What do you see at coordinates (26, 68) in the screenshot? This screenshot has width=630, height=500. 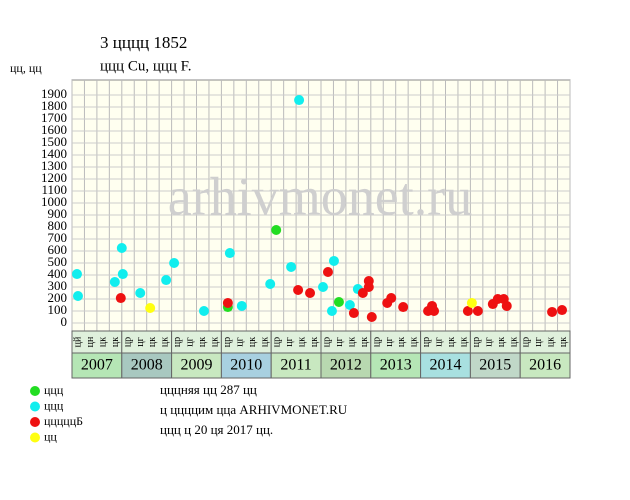 I see `y-axis-label: цц, цц` at bounding box center [26, 68].